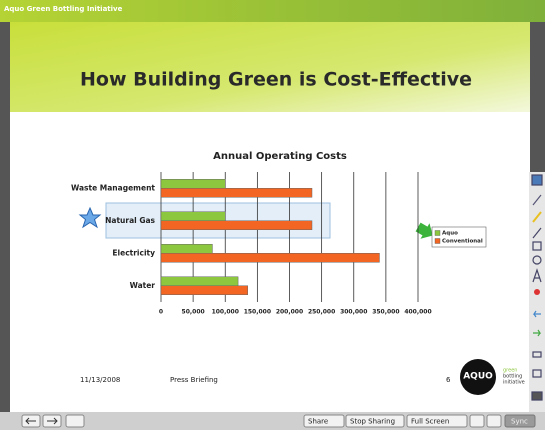 The height and width of the screenshot is (434, 545). I want to click on eraser-tool, so click(537, 354).